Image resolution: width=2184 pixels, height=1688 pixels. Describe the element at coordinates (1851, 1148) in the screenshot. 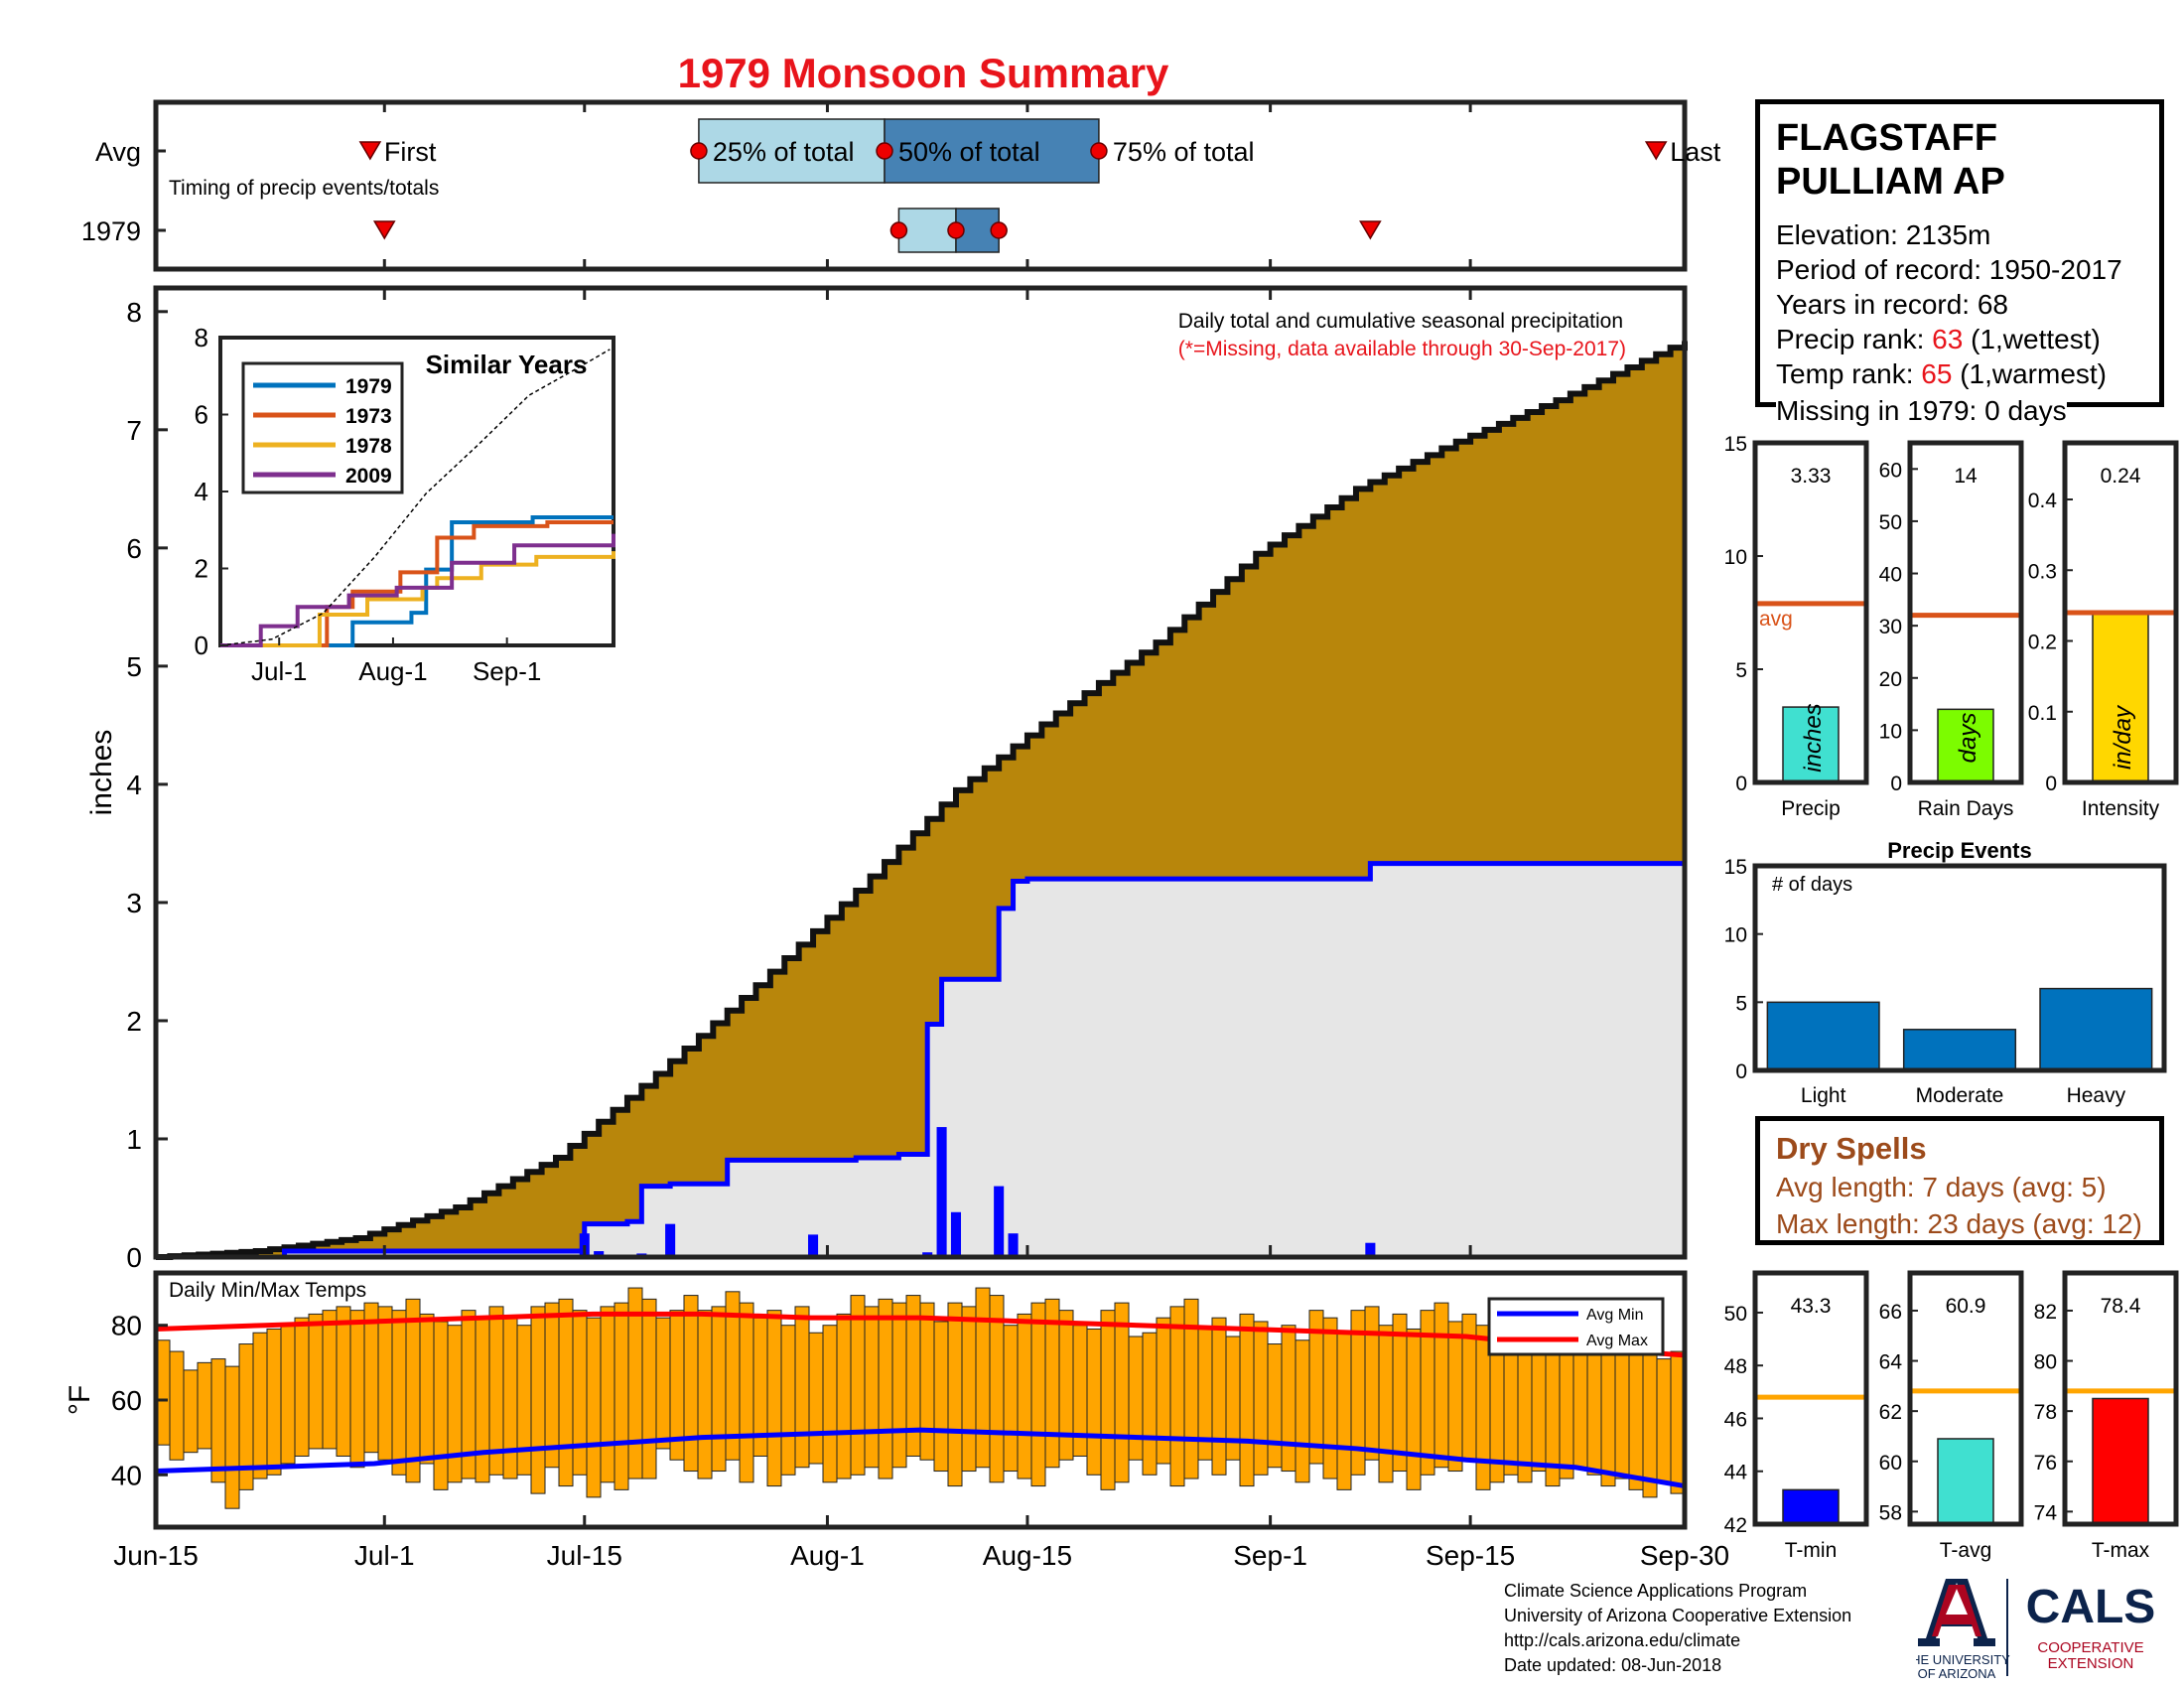

I see `dry-spells-title: Dry Spells` at that location.